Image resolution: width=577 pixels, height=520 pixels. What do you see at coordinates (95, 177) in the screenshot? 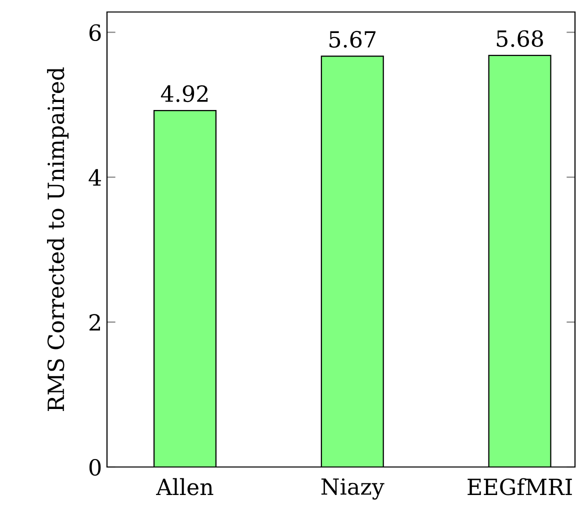
I see `y-tick-label: 4` at bounding box center [95, 177].